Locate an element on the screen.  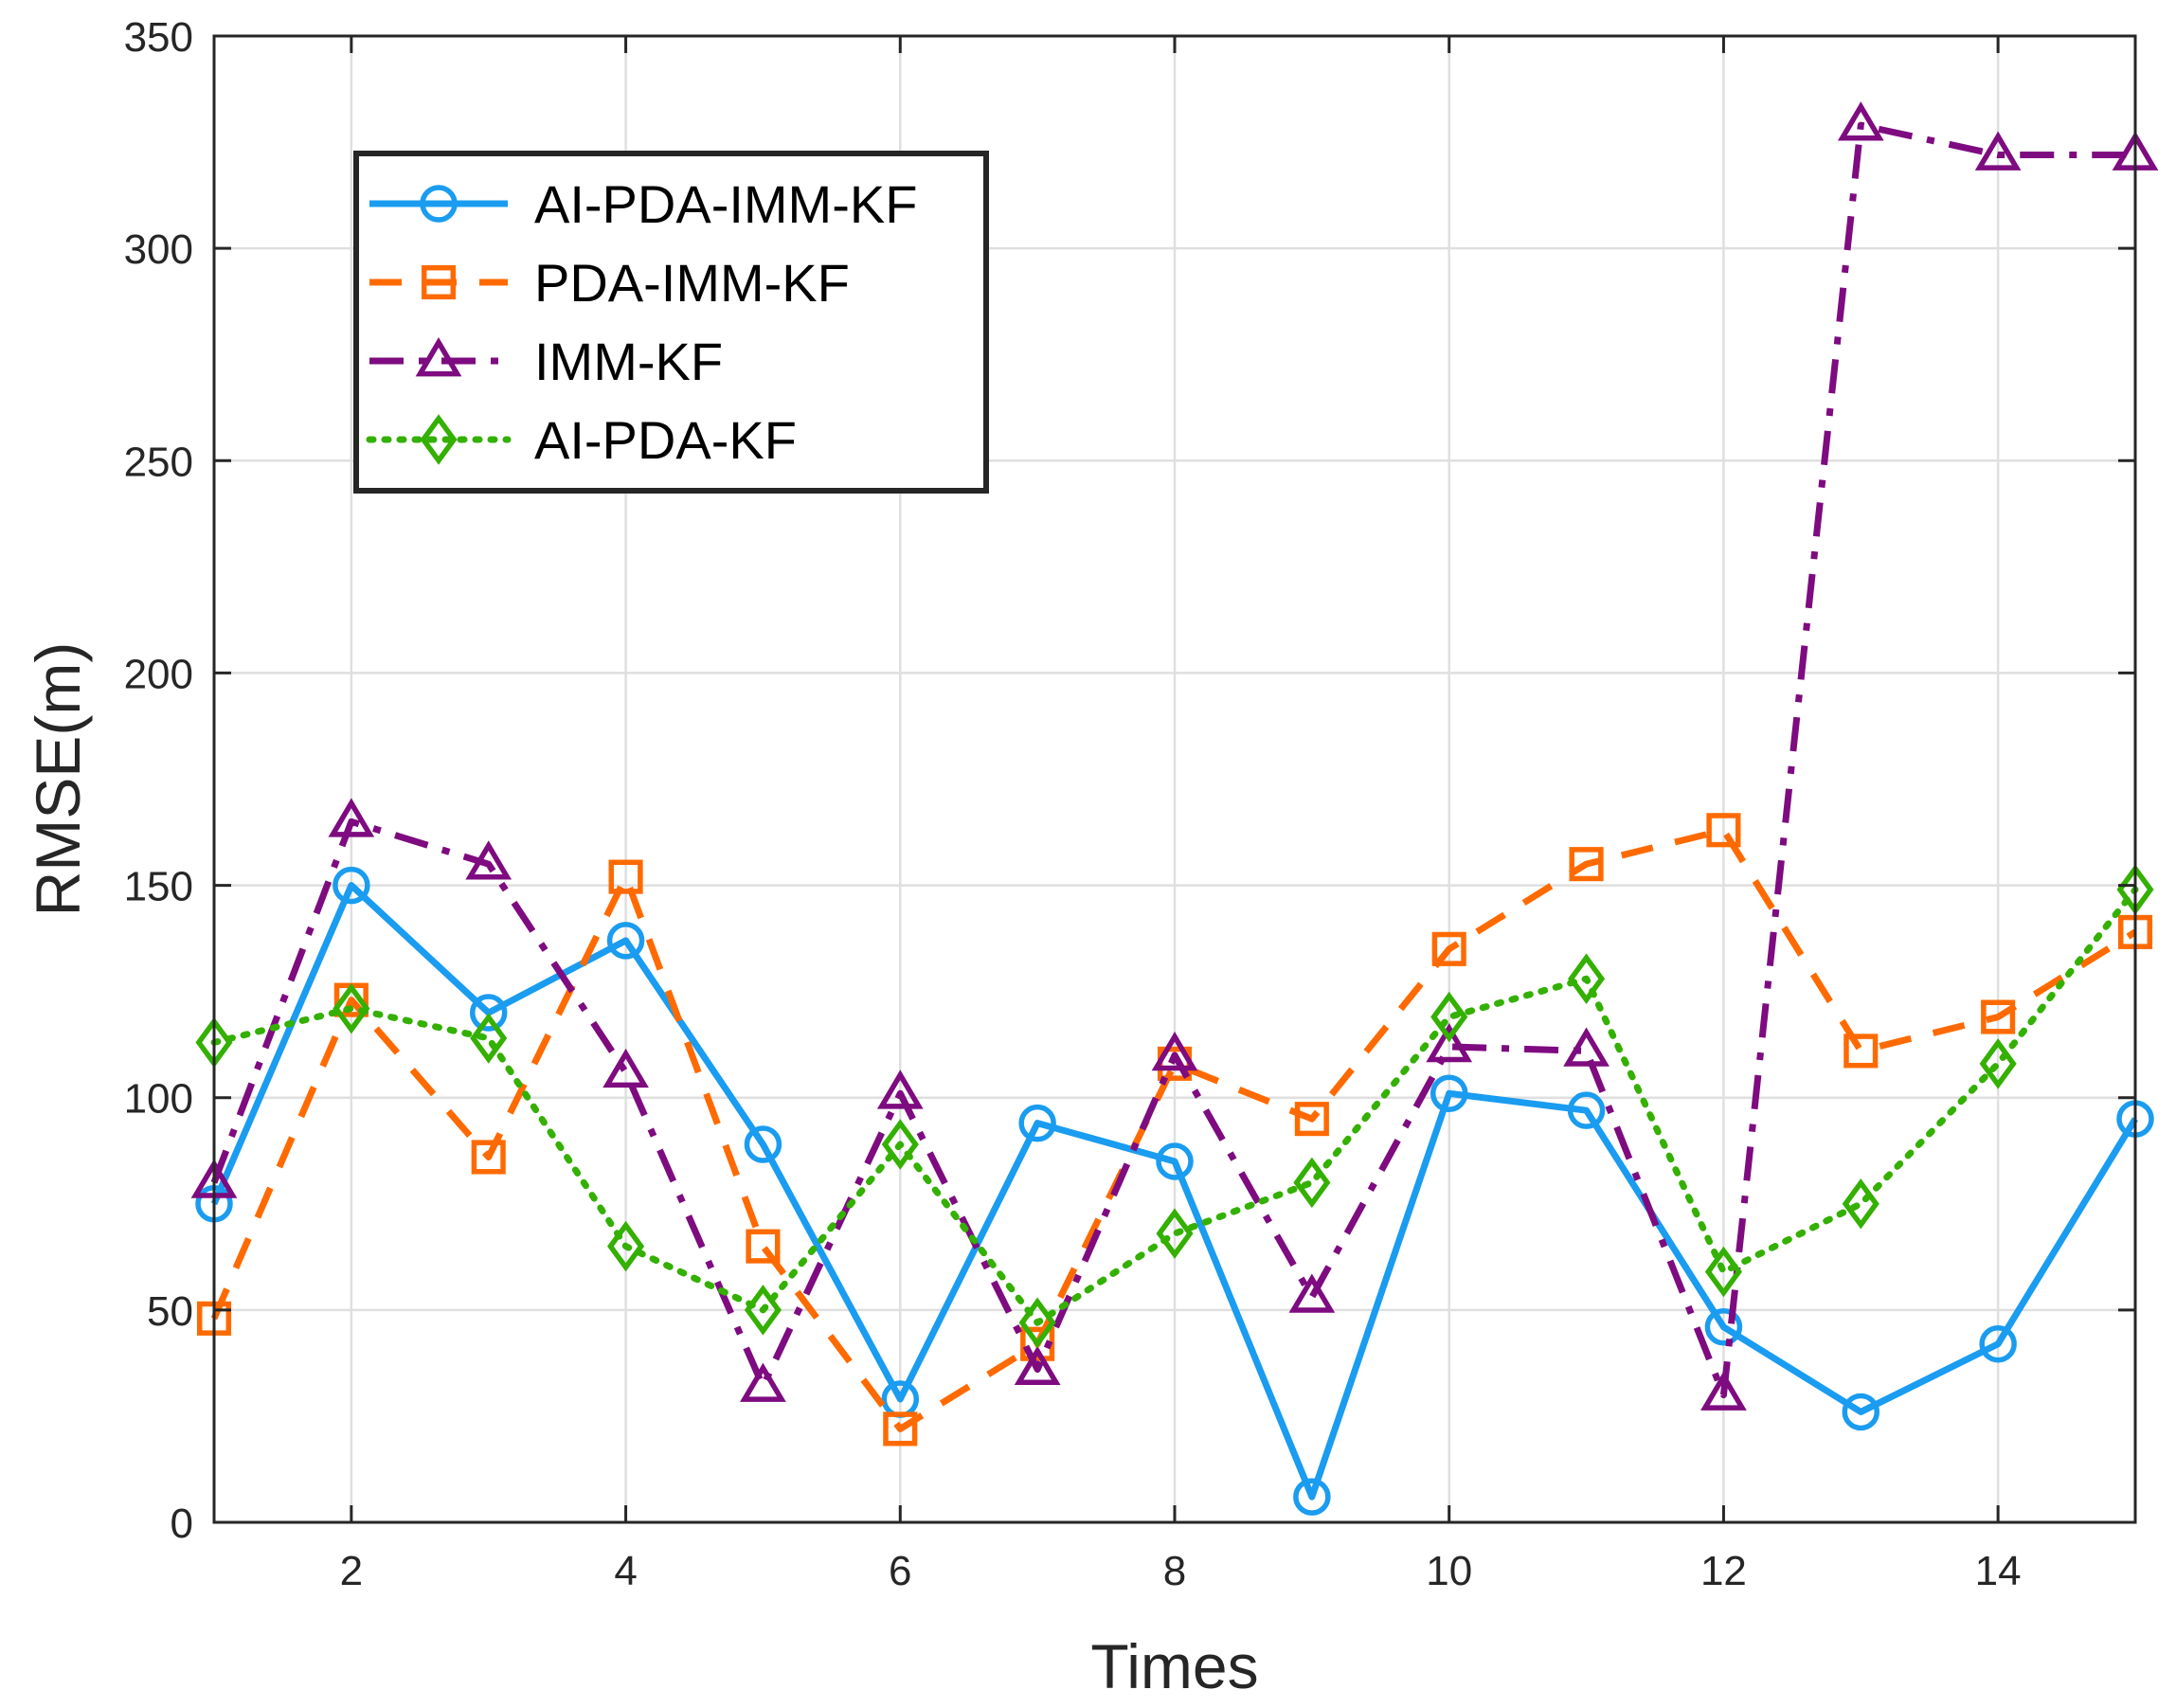
y-tick-label: 100 is located at coordinates (158, 1099).